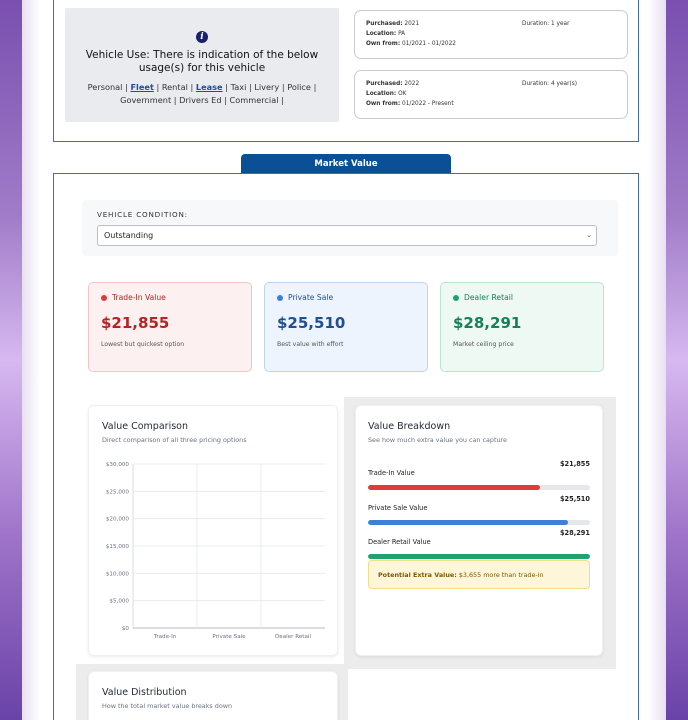 The width and height of the screenshot is (688, 720). I want to click on usage-item: Personal, so click(105, 87).